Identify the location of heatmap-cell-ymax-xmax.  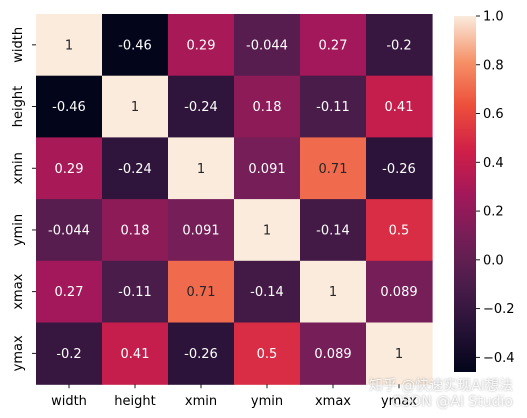
(333, 353).